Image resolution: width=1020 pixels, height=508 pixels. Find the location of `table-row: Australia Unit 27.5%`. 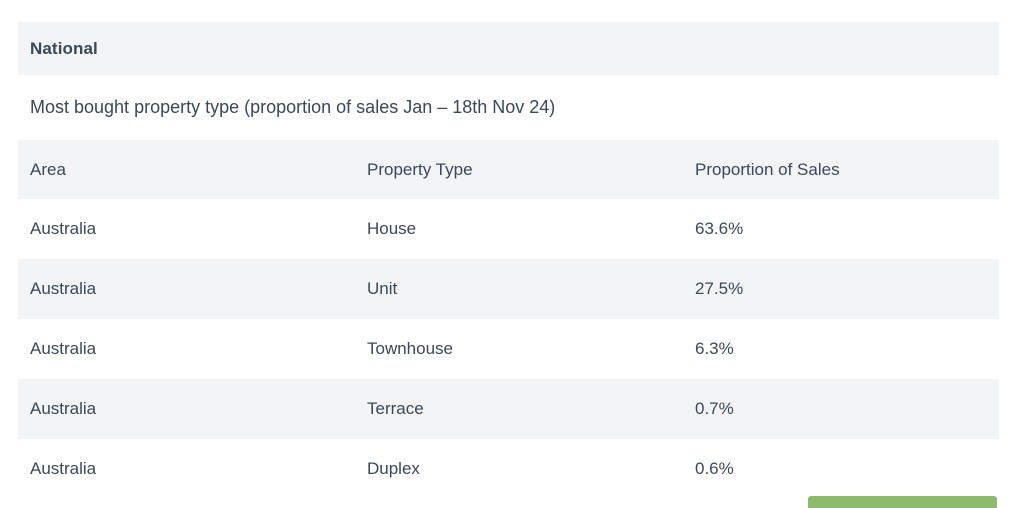

table-row: Australia Unit 27.5% is located at coordinates (508, 289).